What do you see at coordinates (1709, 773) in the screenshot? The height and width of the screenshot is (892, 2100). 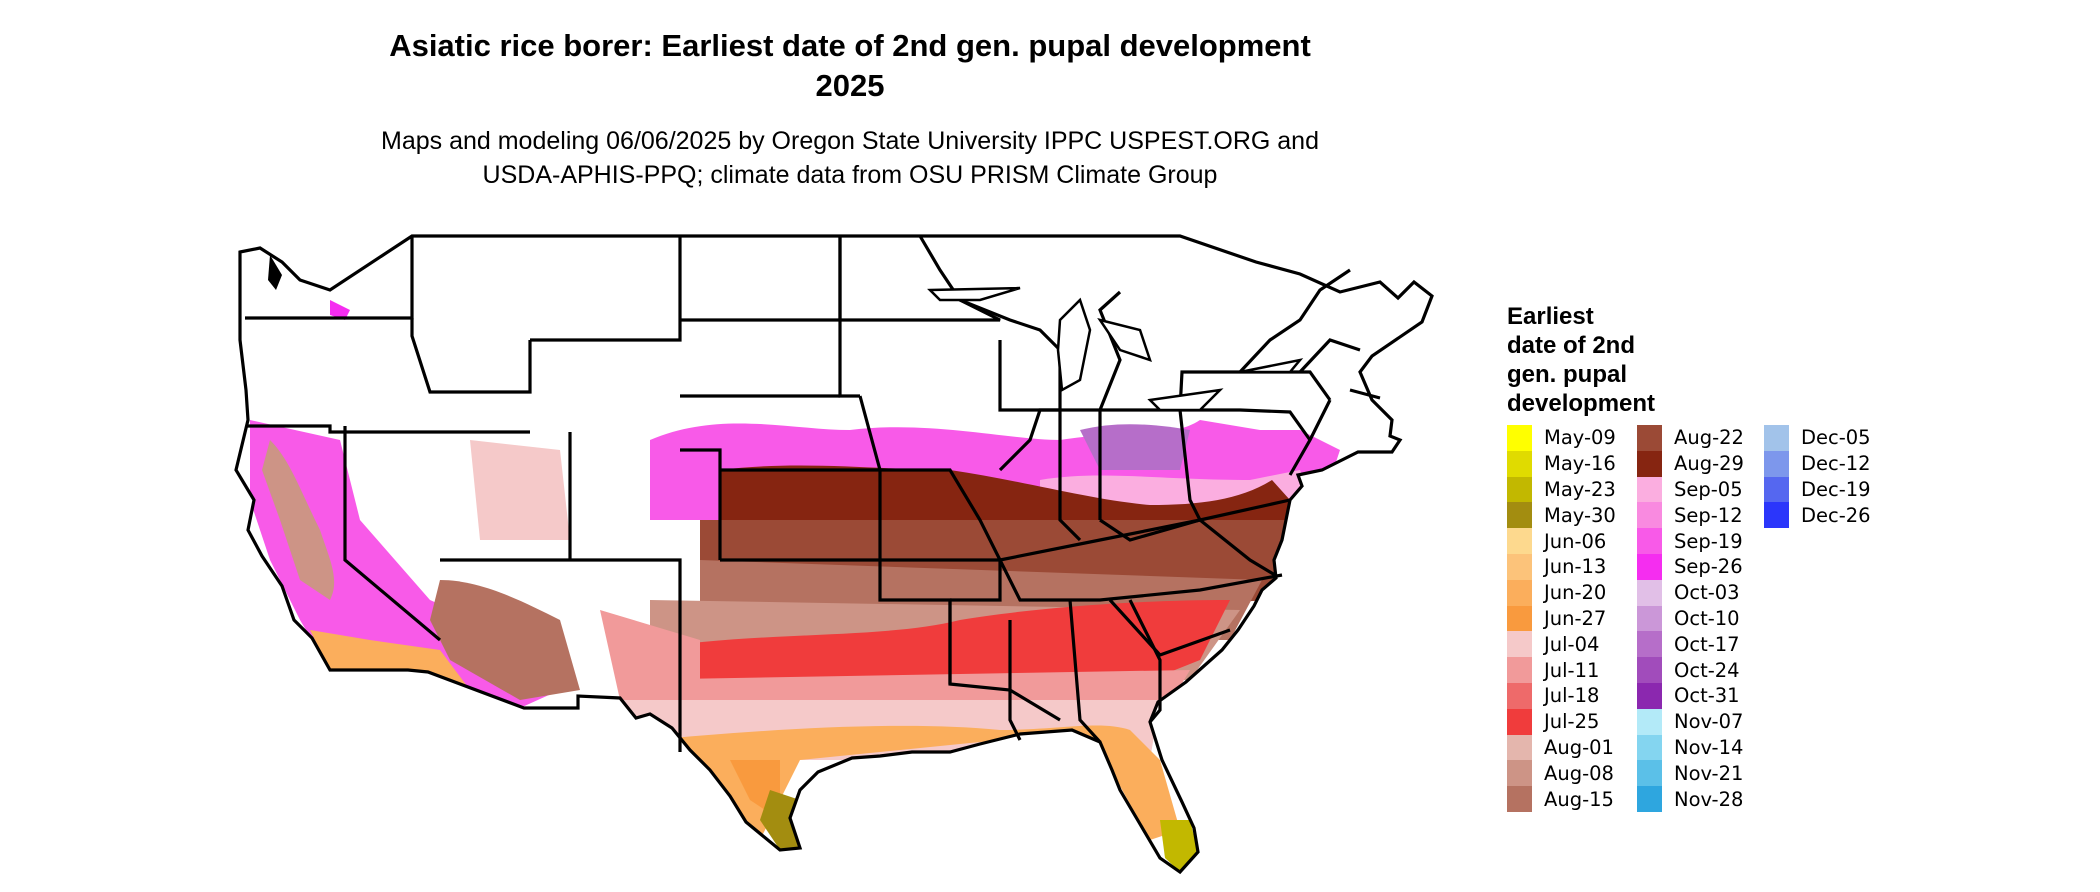 I see `legend-label: Nov-21` at bounding box center [1709, 773].